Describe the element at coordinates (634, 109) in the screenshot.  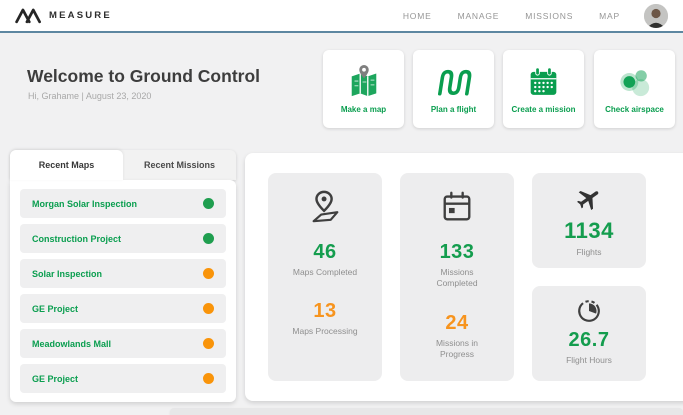
I see `check-airspace-label: Check airspace` at that location.